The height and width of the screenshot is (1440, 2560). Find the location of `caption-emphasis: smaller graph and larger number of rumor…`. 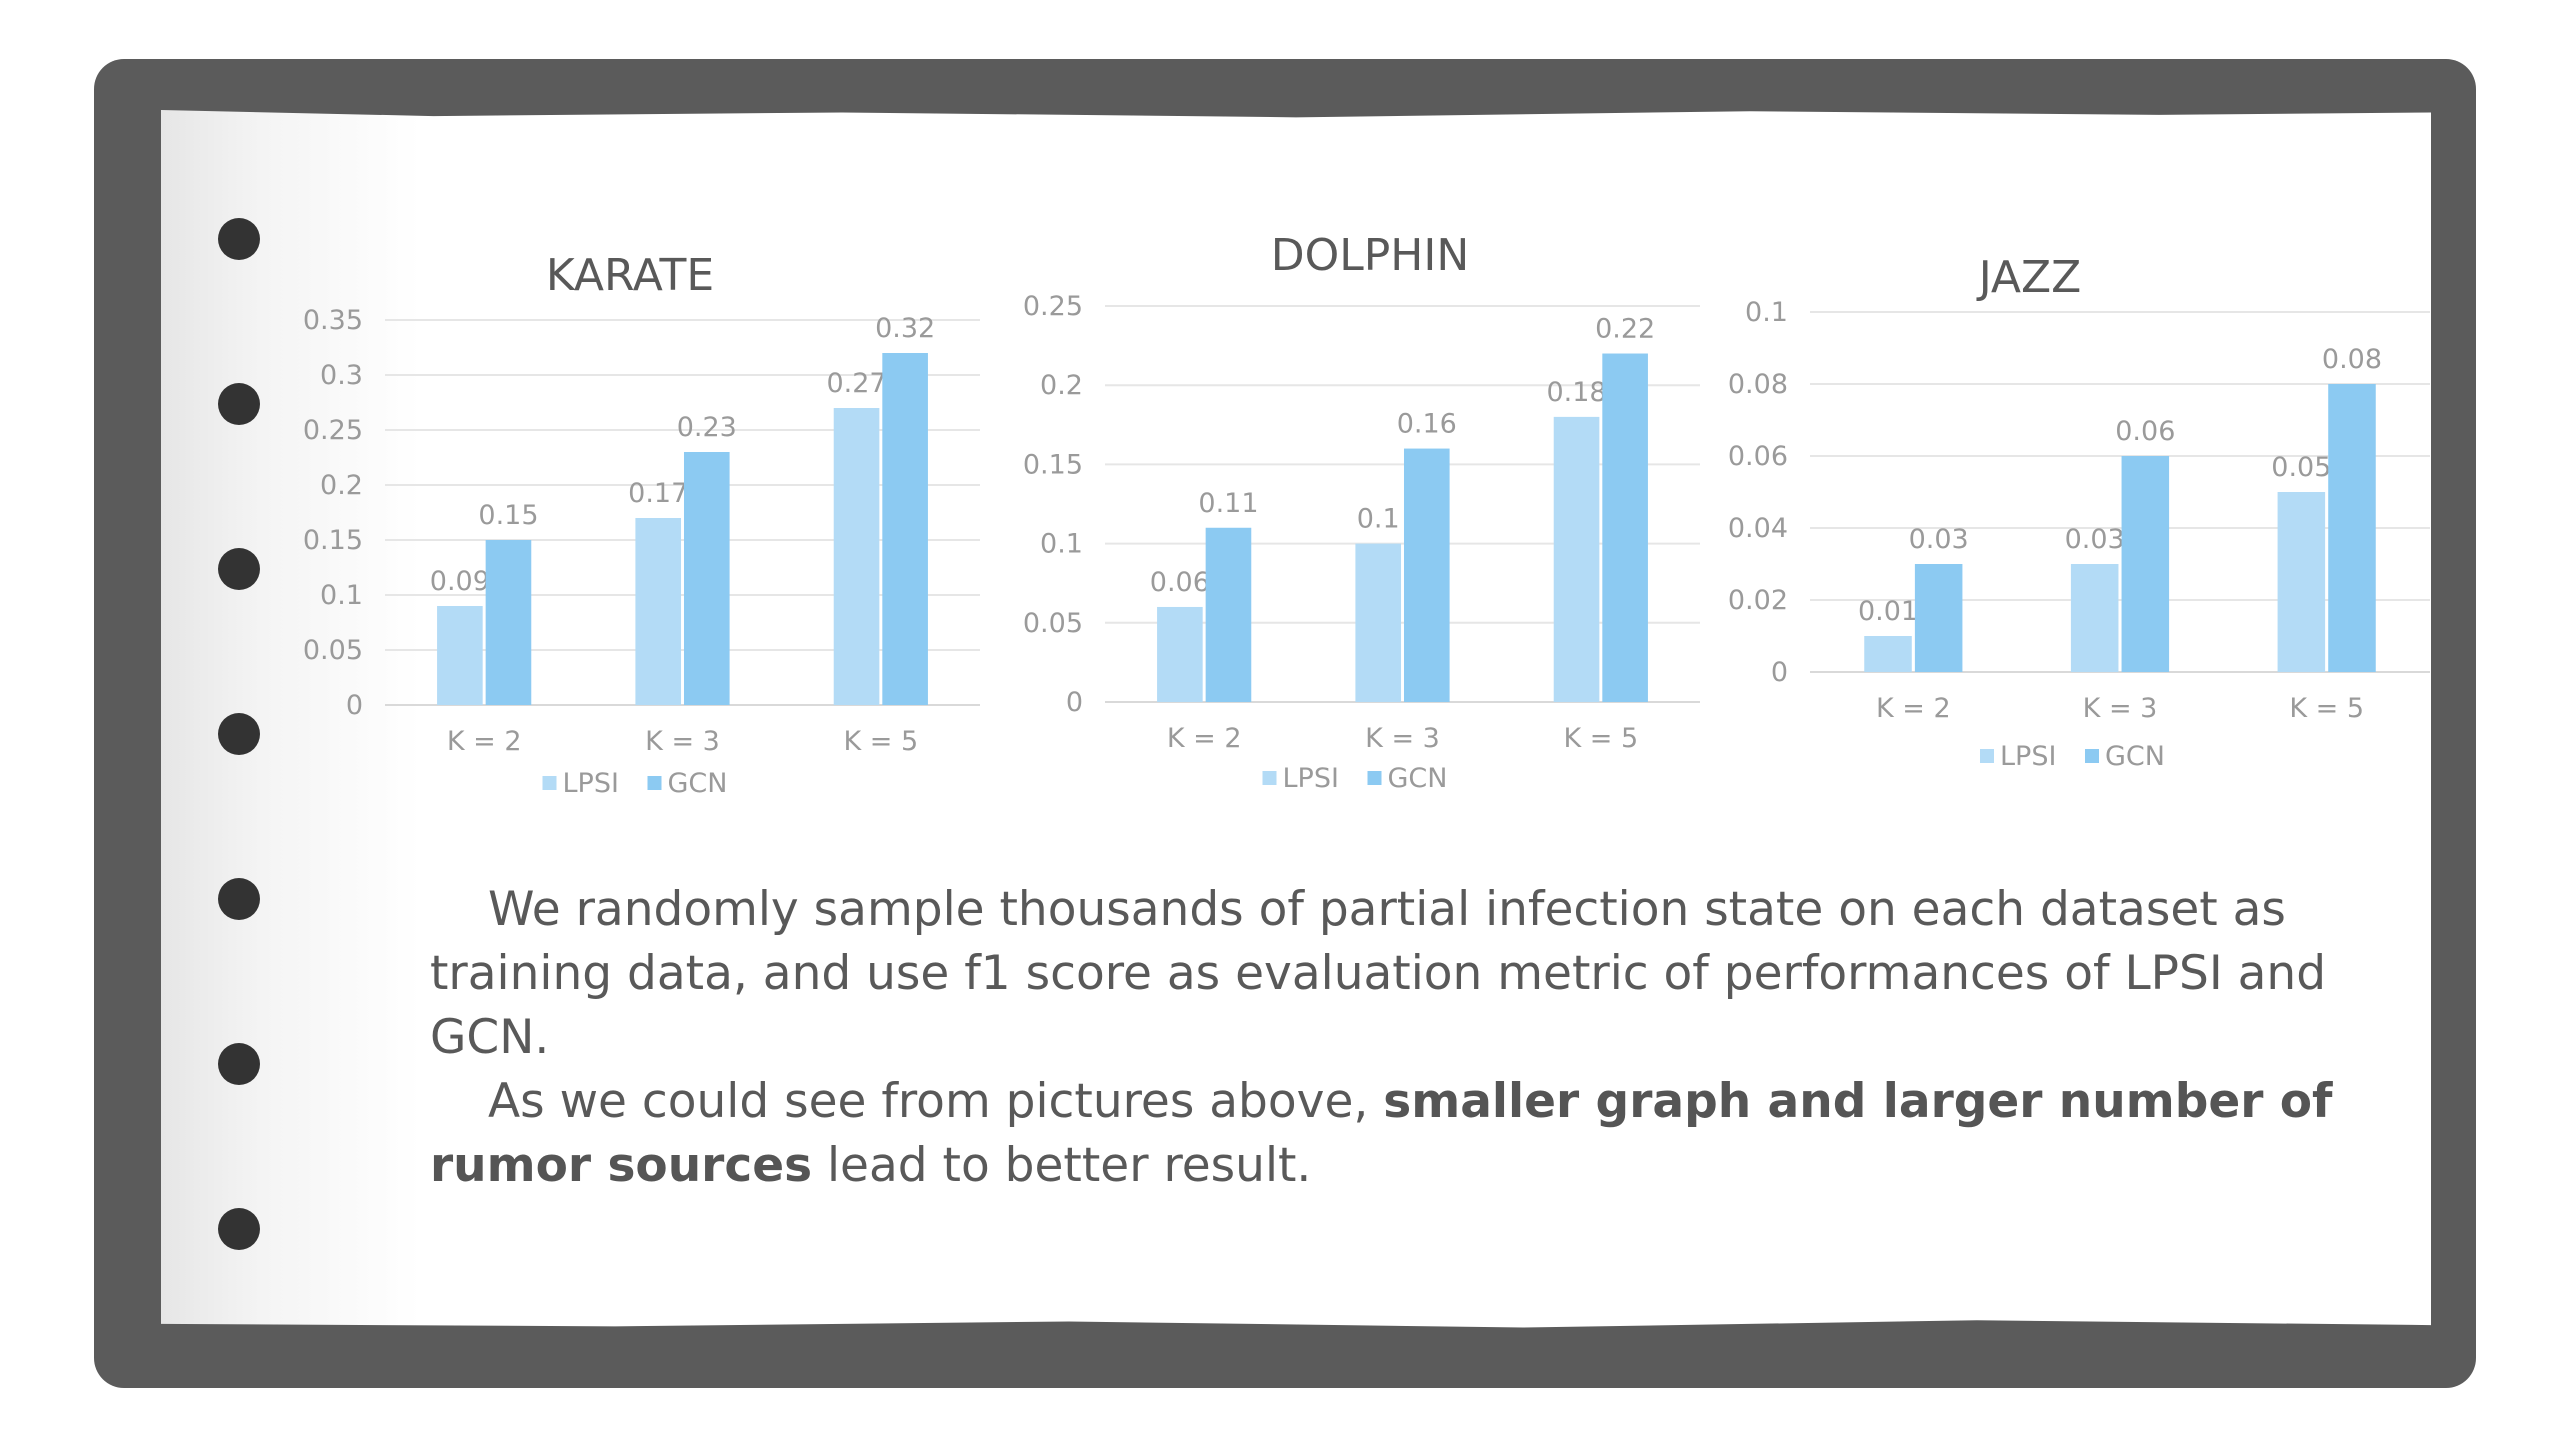

caption-emphasis: smaller graph and larger number of rumor… is located at coordinates (1381, 1133).